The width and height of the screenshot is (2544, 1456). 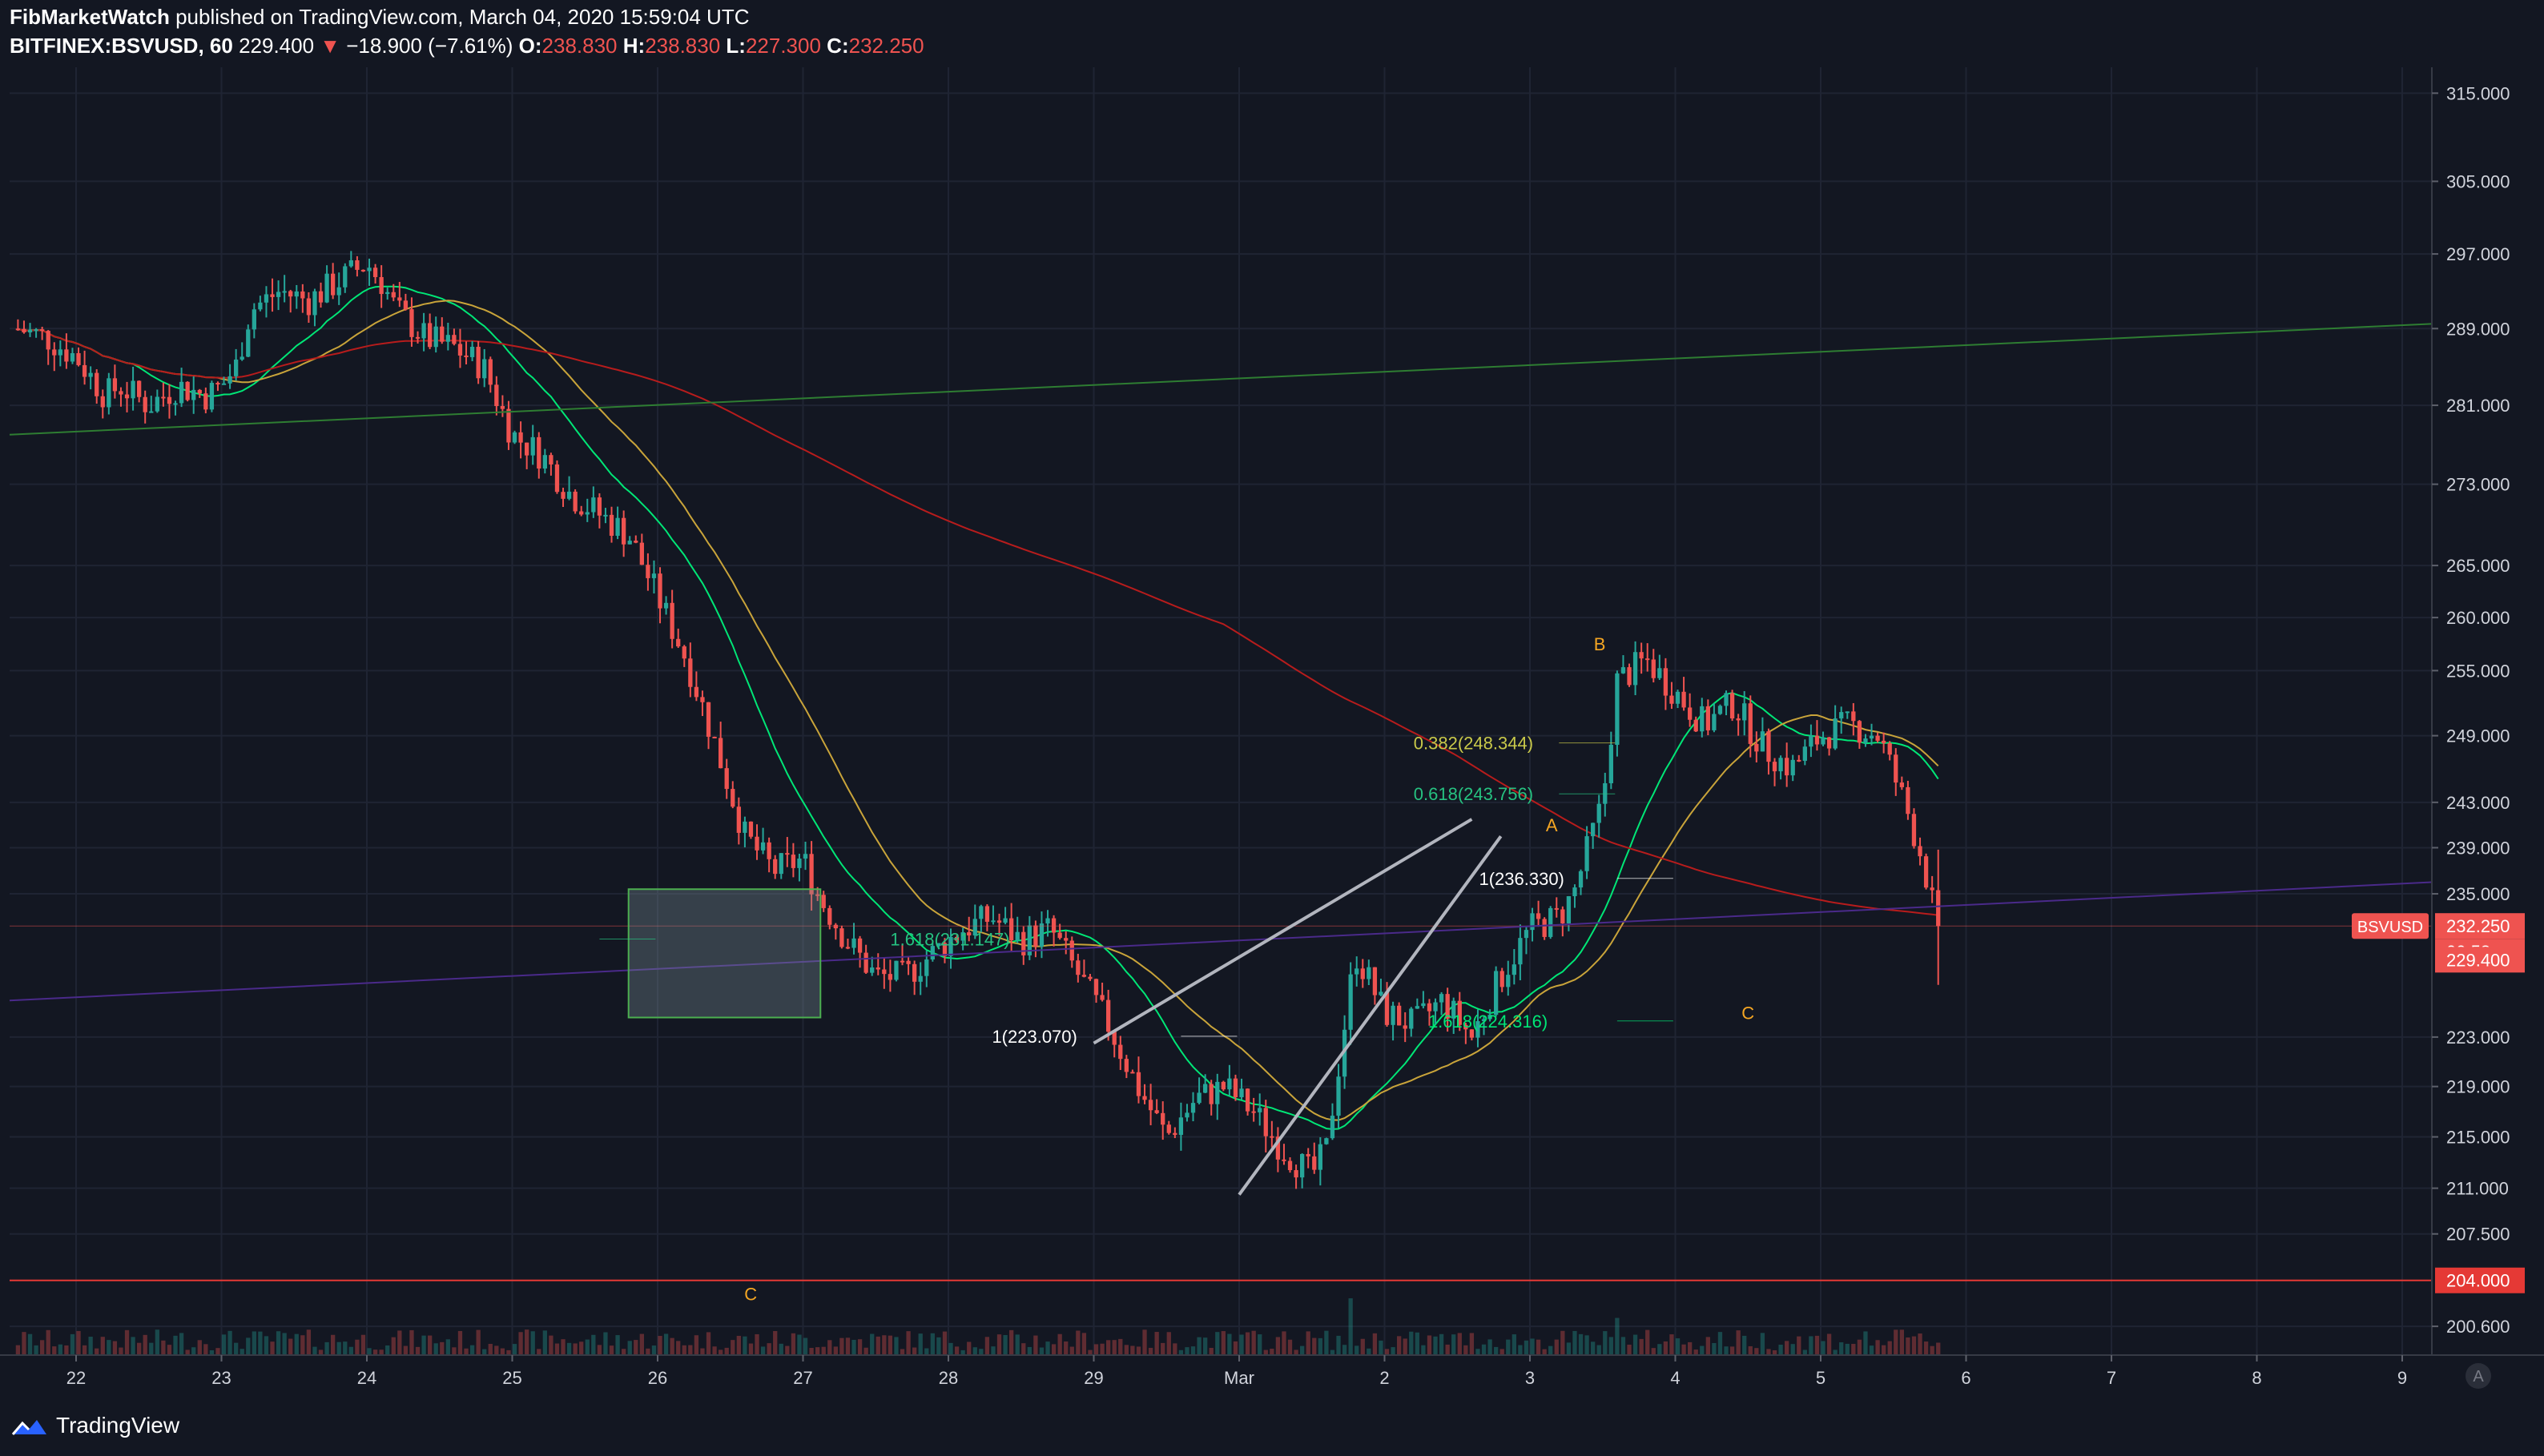 I want to click on trend-line-purple, so click(x=1221, y=941).